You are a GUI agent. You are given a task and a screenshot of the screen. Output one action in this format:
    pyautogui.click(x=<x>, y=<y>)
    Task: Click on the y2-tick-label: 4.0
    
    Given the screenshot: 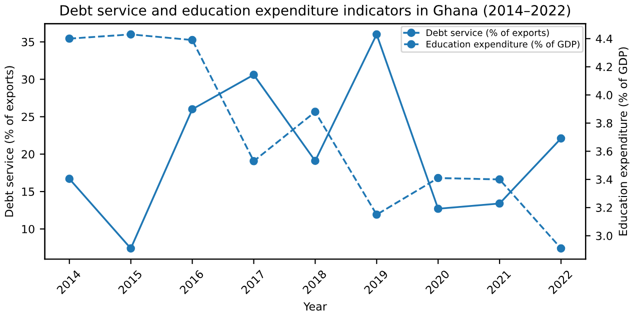 What is the action you would take?
    pyautogui.click(x=604, y=95)
    